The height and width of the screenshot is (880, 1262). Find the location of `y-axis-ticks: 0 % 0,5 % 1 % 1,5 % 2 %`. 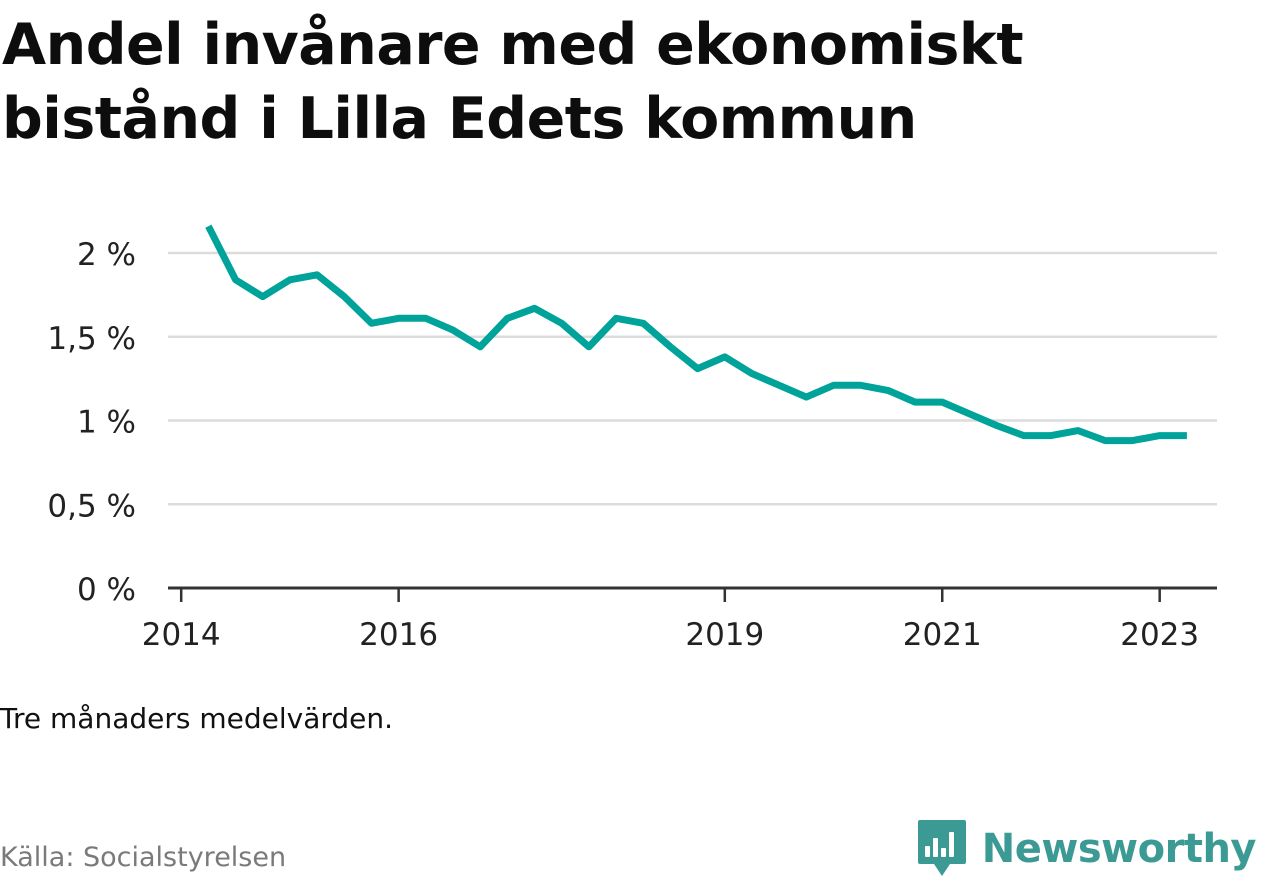

y-axis-ticks: 0 % 0,5 % 1 % 1,5 % 2 % is located at coordinates (91, 422).